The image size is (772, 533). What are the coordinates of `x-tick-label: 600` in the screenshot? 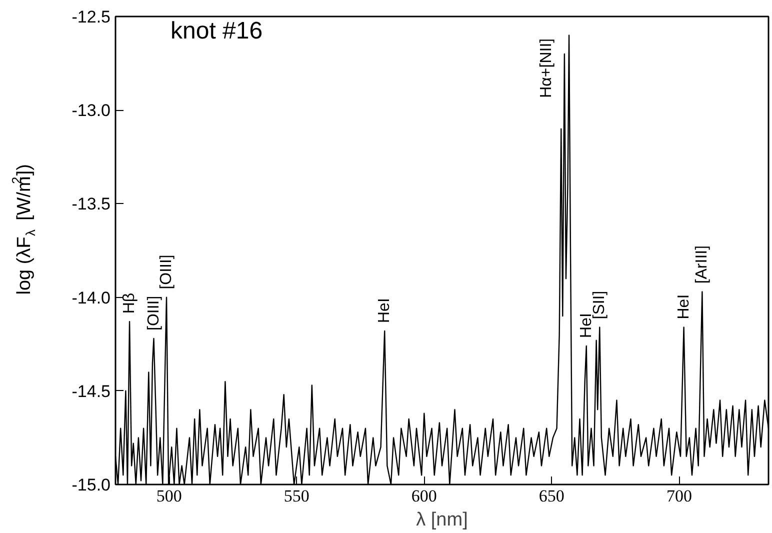 It's located at (424, 496).